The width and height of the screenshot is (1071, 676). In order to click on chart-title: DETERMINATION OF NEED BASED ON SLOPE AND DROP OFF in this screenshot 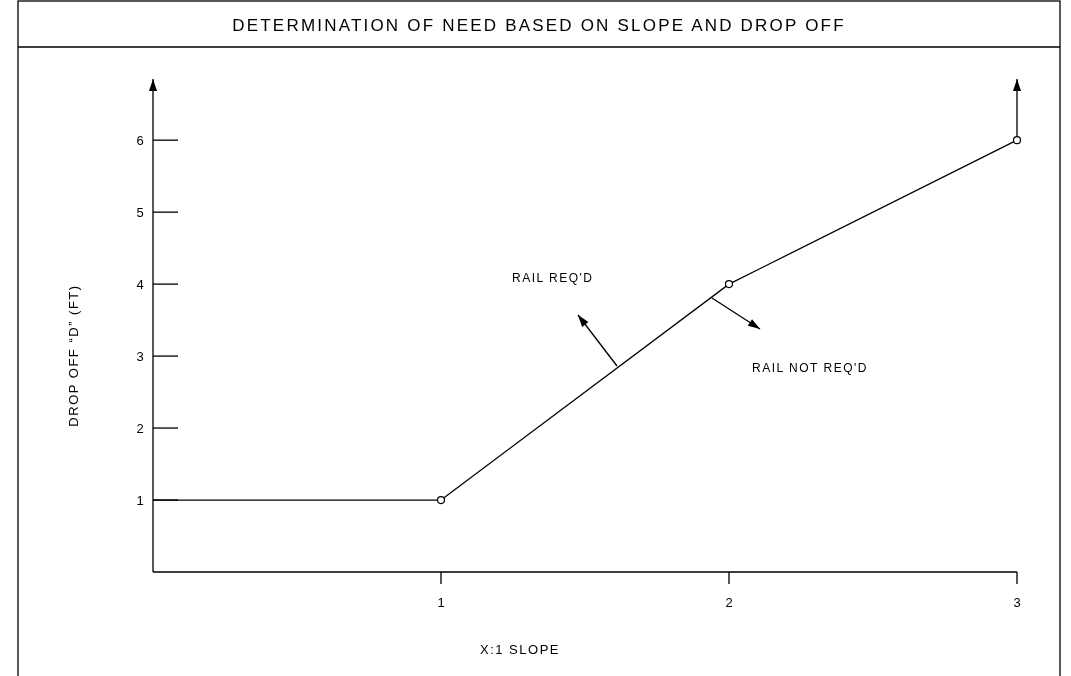, I will do `click(539, 25)`.